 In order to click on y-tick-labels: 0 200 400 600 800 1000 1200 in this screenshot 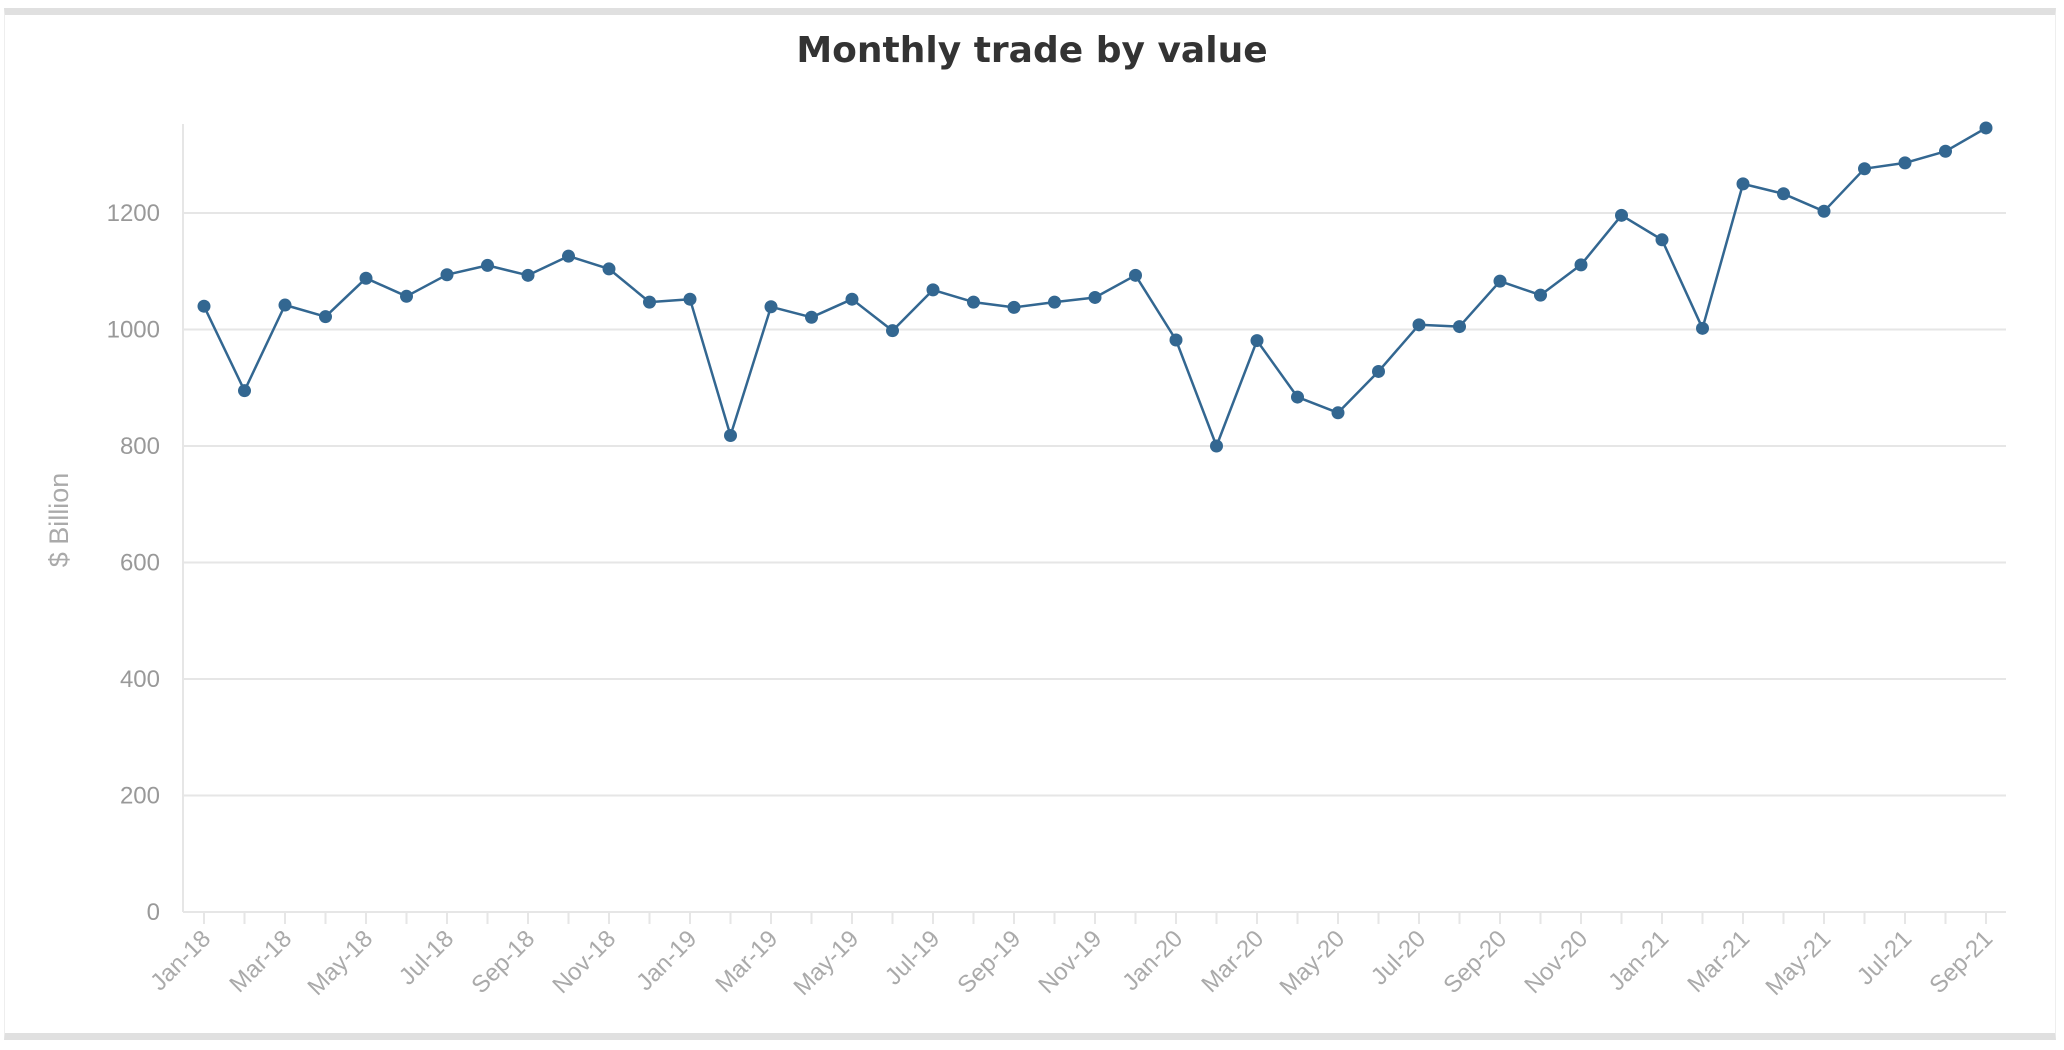, I will do `click(133, 563)`.